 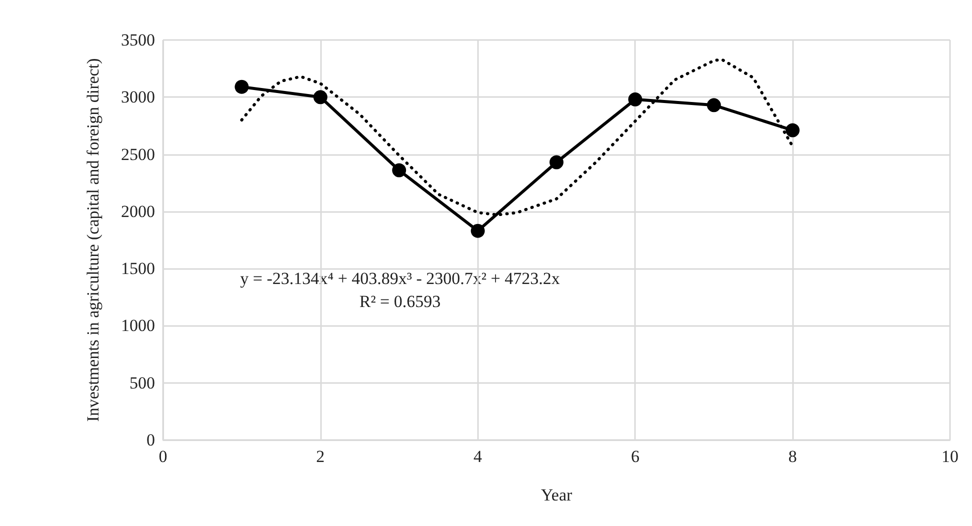 What do you see at coordinates (93, 240) in the screenshot?
I see `y-axis-title: Investments in agriculture (capital and foreign direct)` at bounding box center [93, 240].